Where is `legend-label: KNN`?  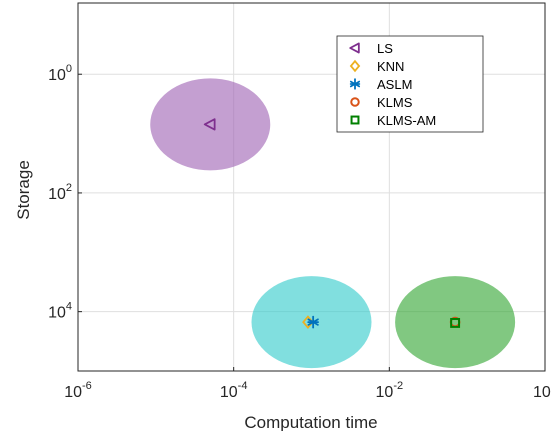
legend-label: KNN is located at coordinates (390, 66).